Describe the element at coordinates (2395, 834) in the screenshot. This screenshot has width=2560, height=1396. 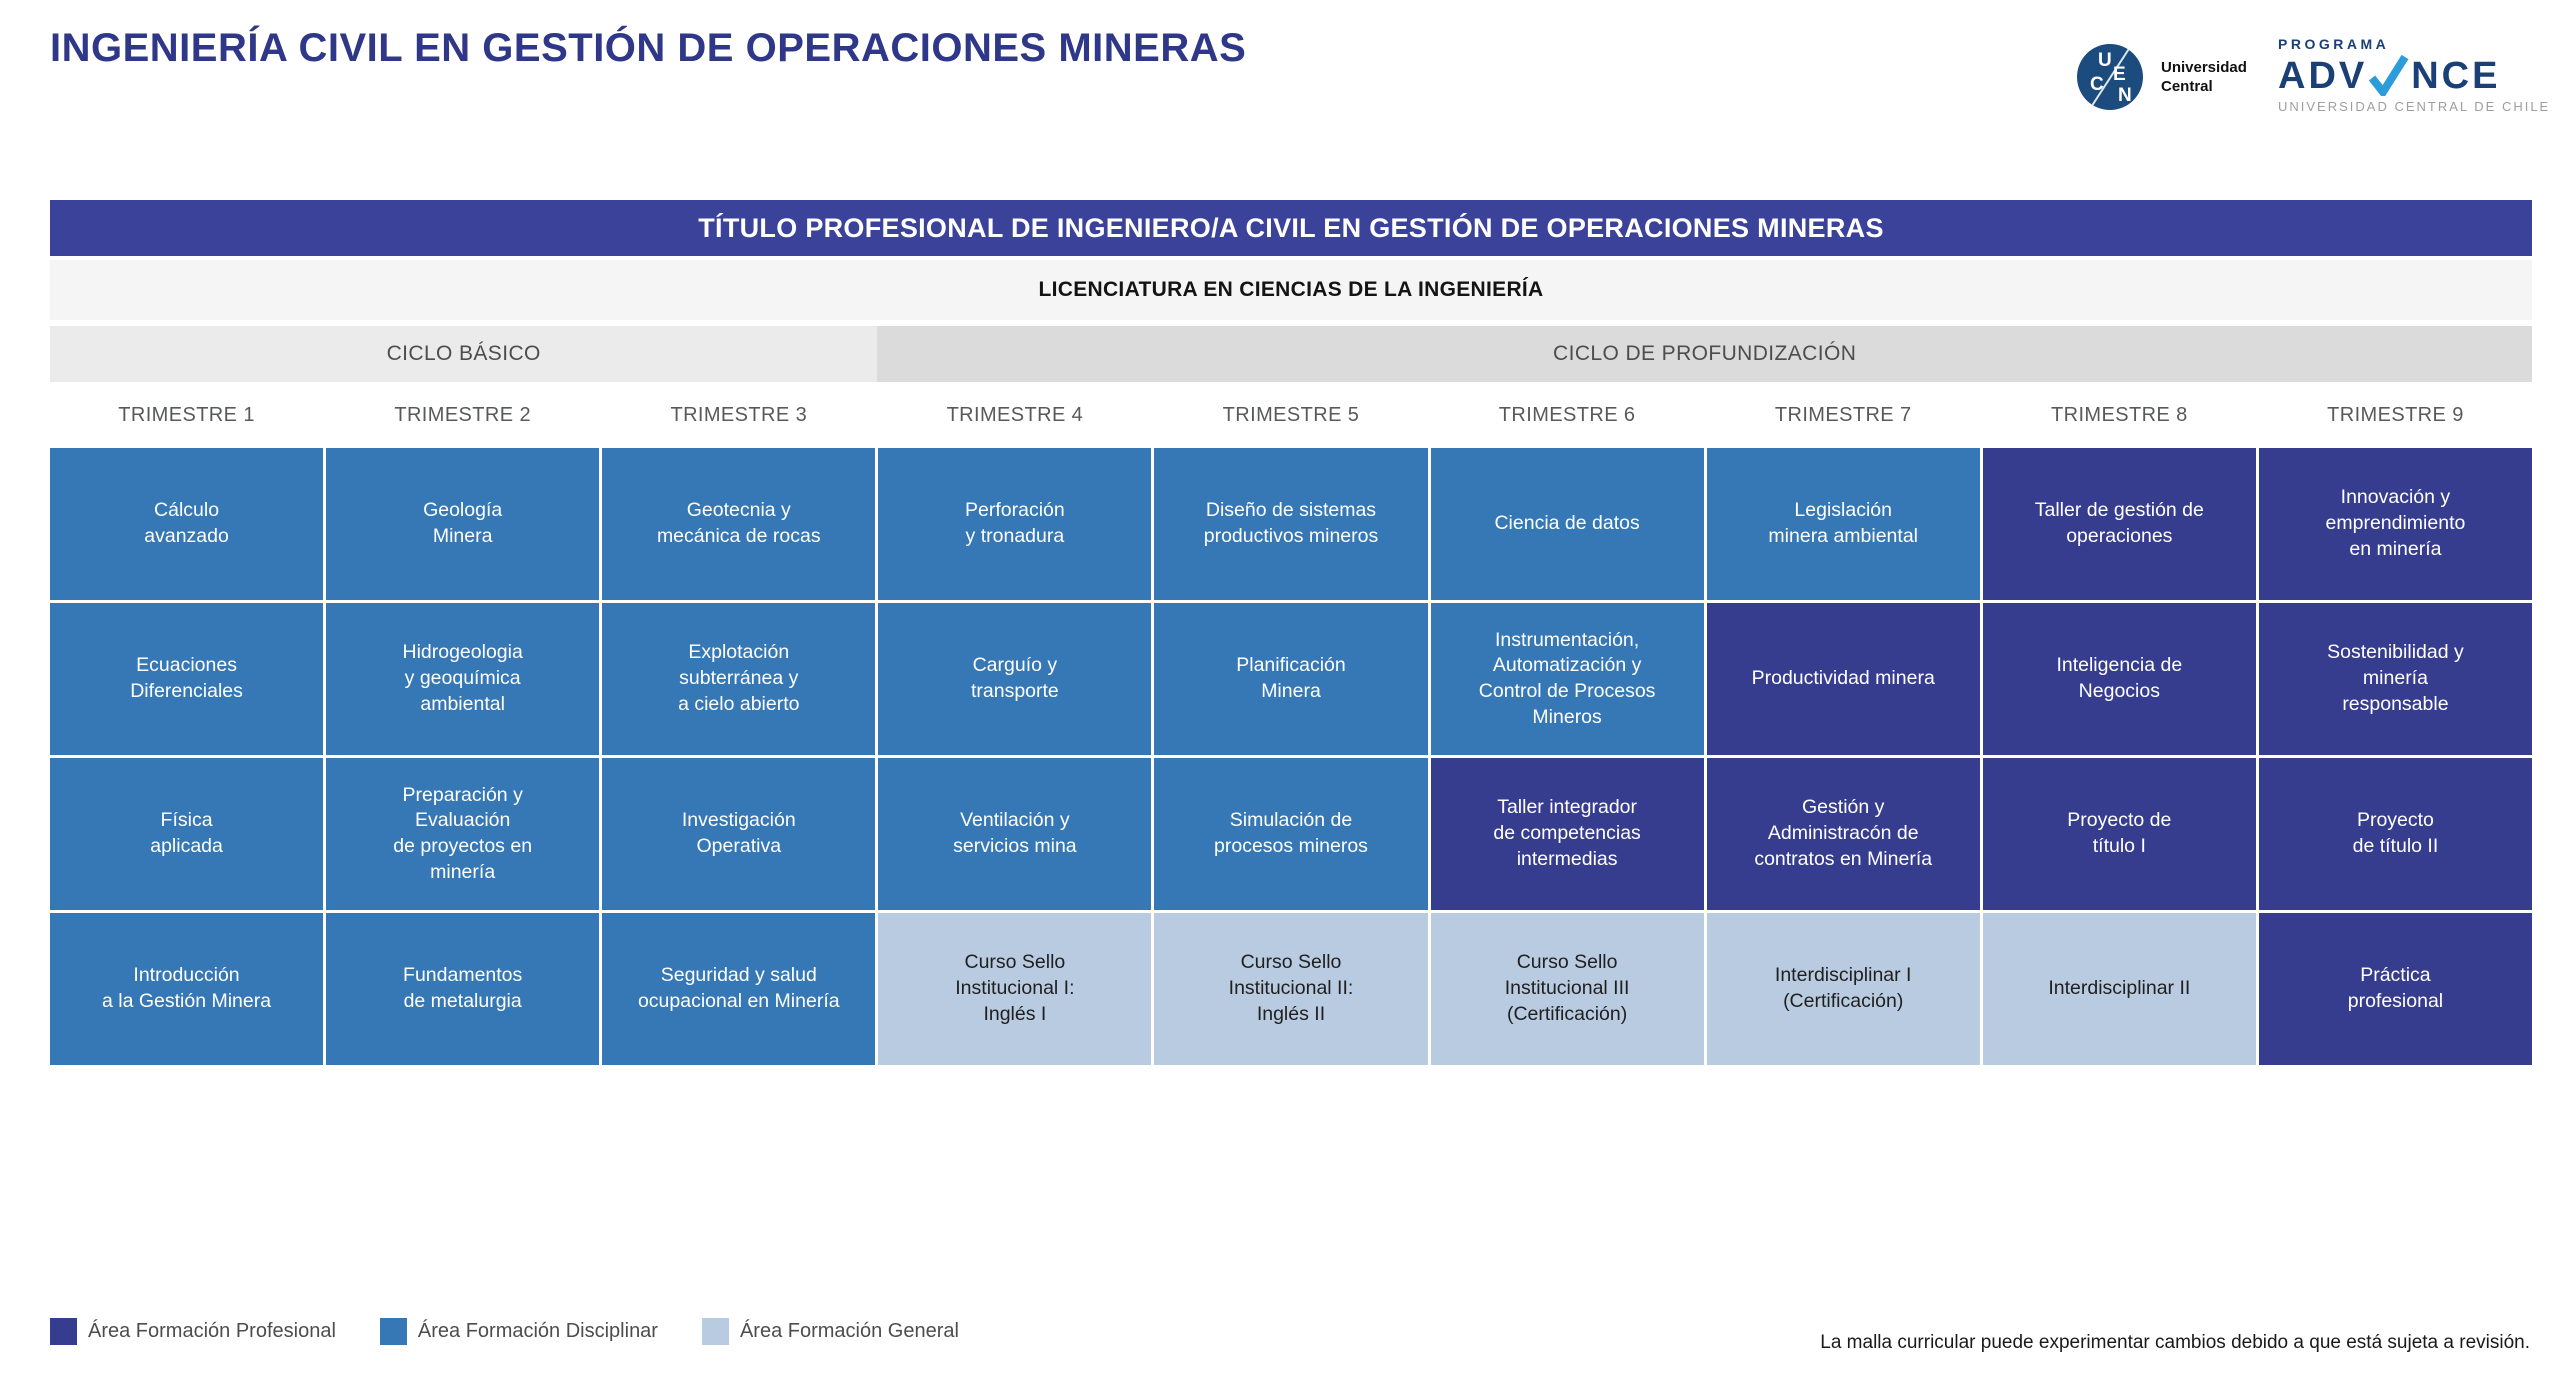
I see `course-cell: Proyecto de título II` at that location.